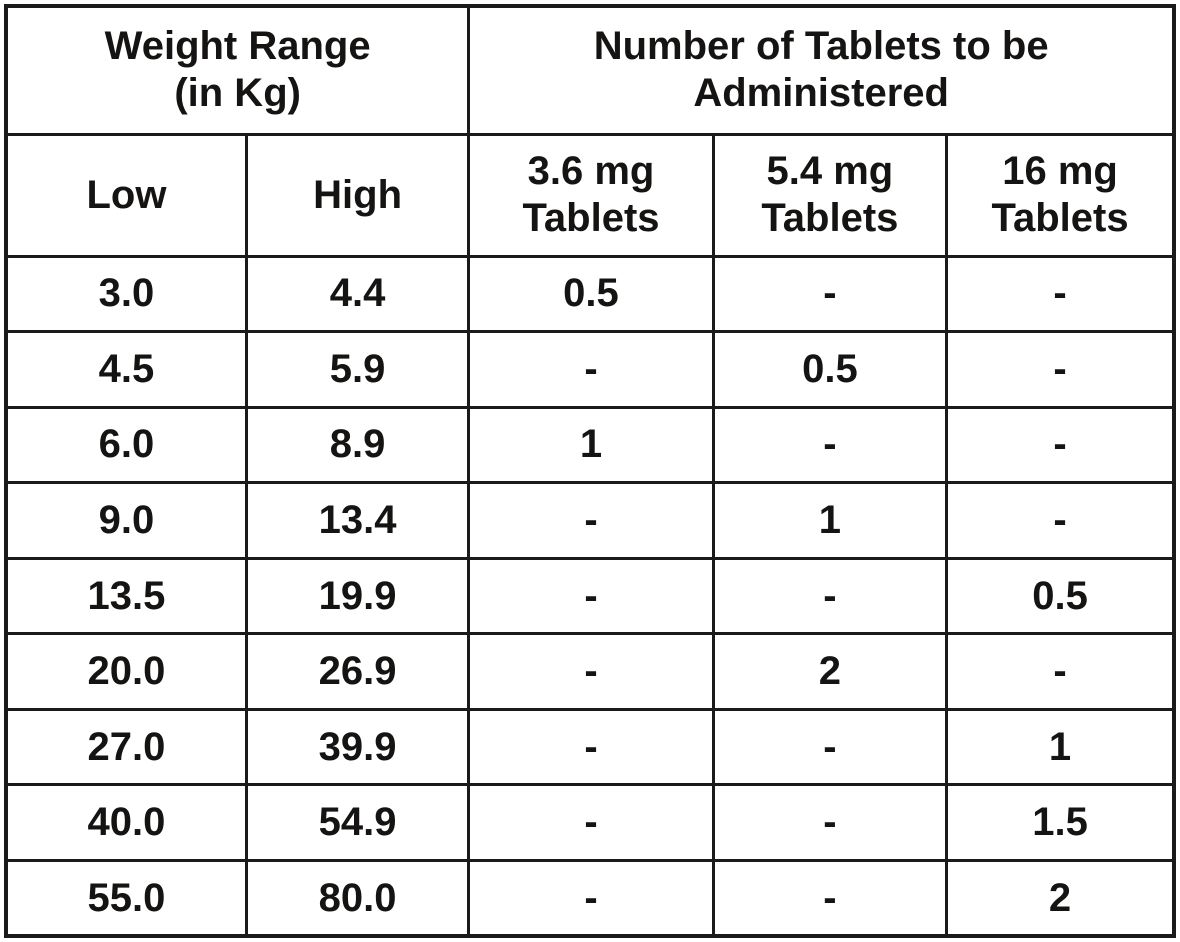  Describe the element at coordinates (357, 520) in the screenshot. I see `cell-high: 13.4` at that location.